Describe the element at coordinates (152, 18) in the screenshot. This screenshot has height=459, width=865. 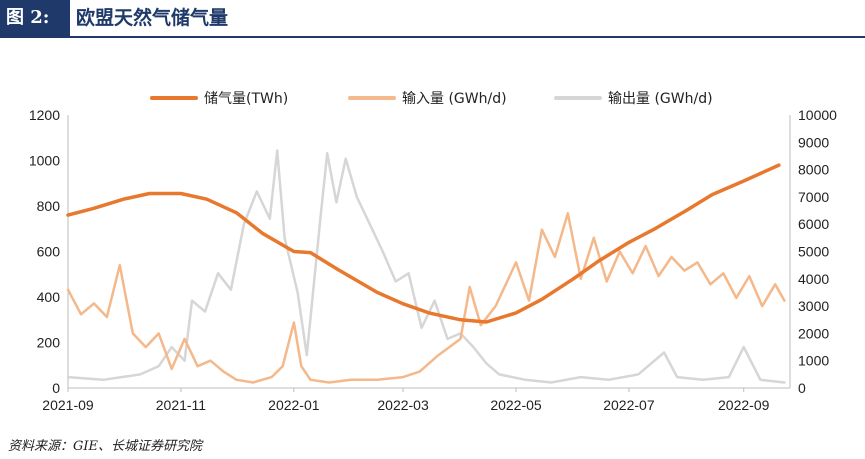
I see `figure-title: 欧盟天然气储气量` at that location.